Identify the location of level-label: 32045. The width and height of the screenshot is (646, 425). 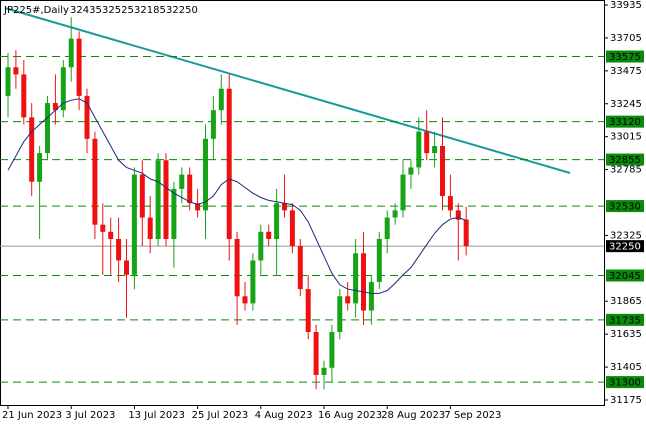
(625, 276).